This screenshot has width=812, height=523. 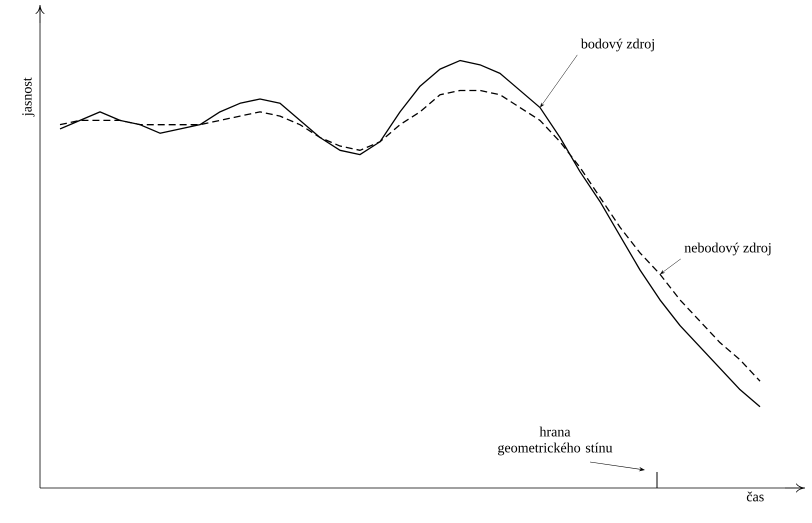 What do you see at coordinates (727, 249) in the screenshot?
I see `series-label: nebodový zdroj` at bounding box center [727, 249].